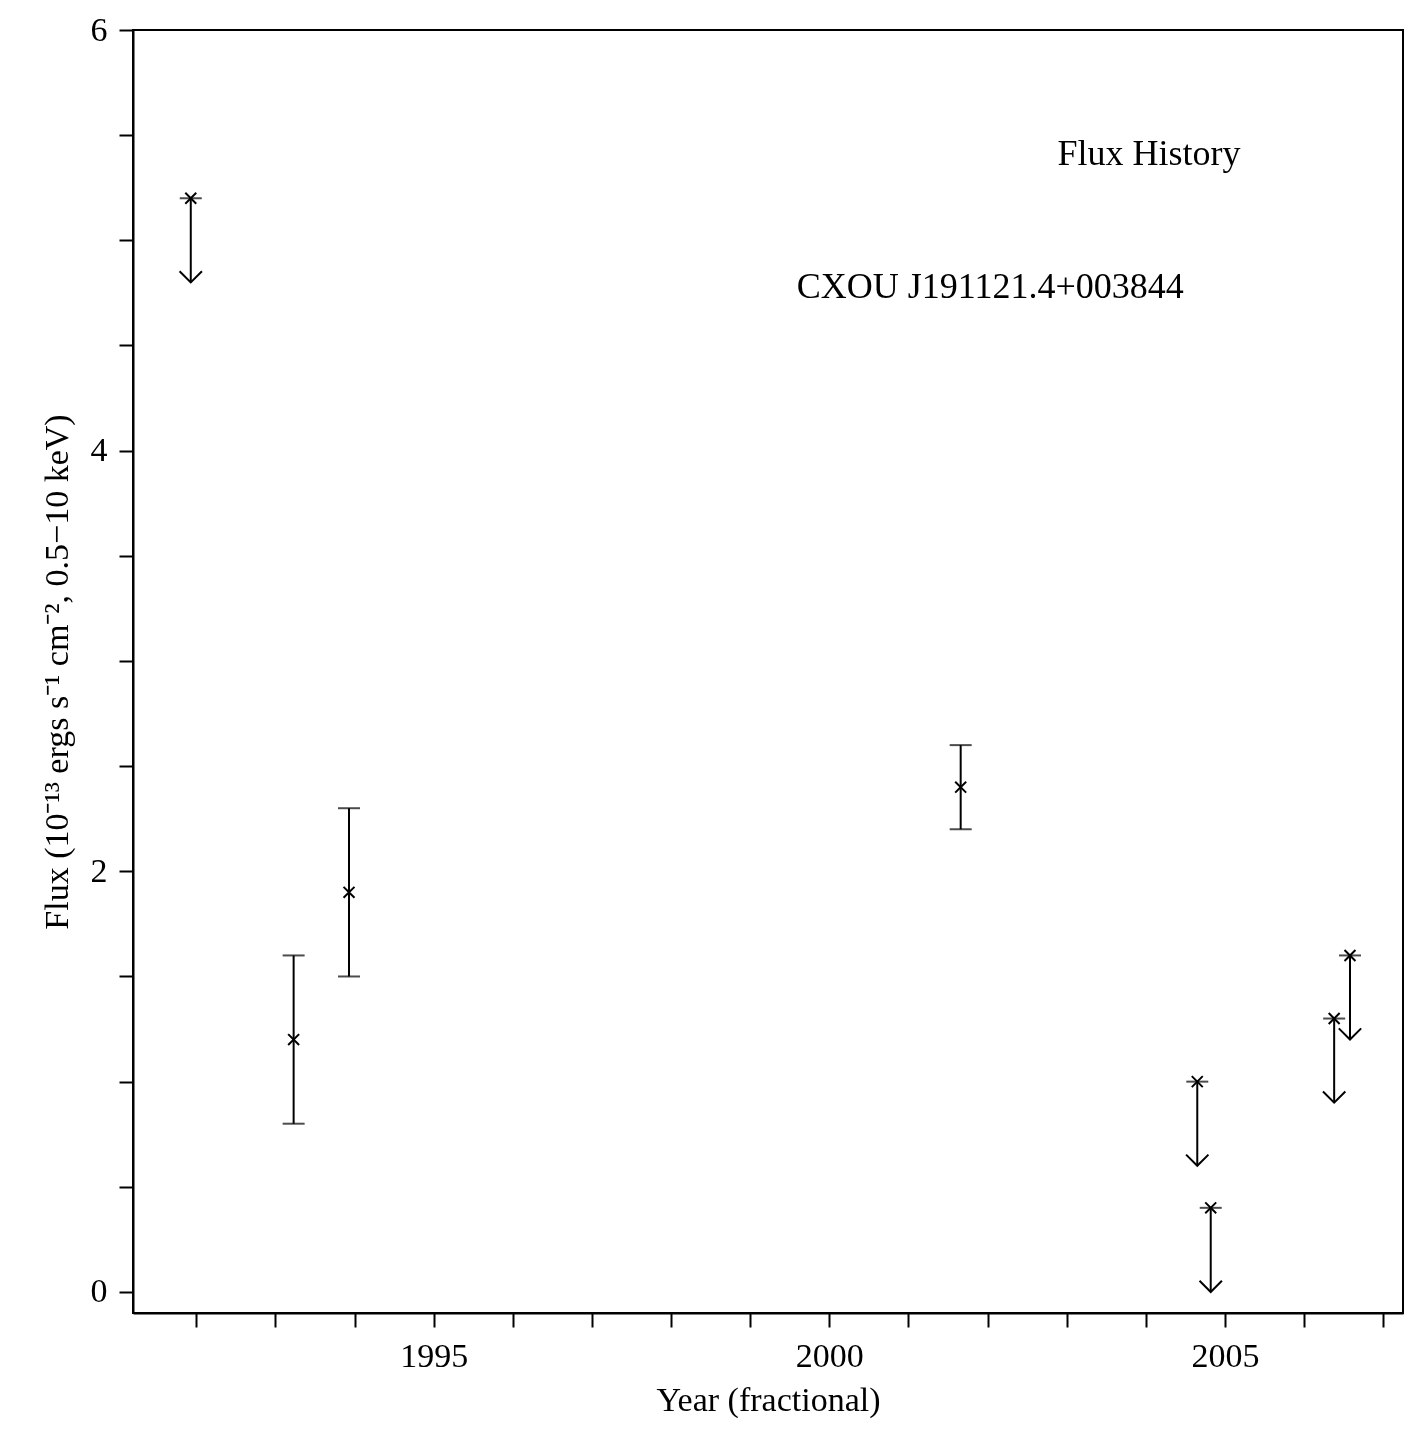  I want to click on x-tick-label: 2000, so click(829, 1355).